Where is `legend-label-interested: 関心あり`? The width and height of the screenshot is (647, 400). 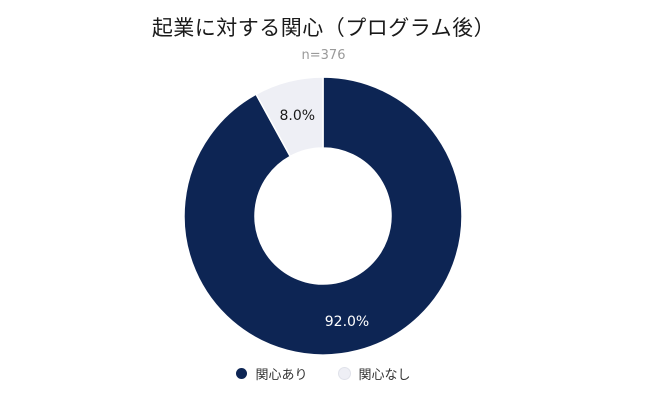
legend-label-interested: 関心あり is located at coordinates (281, 375).